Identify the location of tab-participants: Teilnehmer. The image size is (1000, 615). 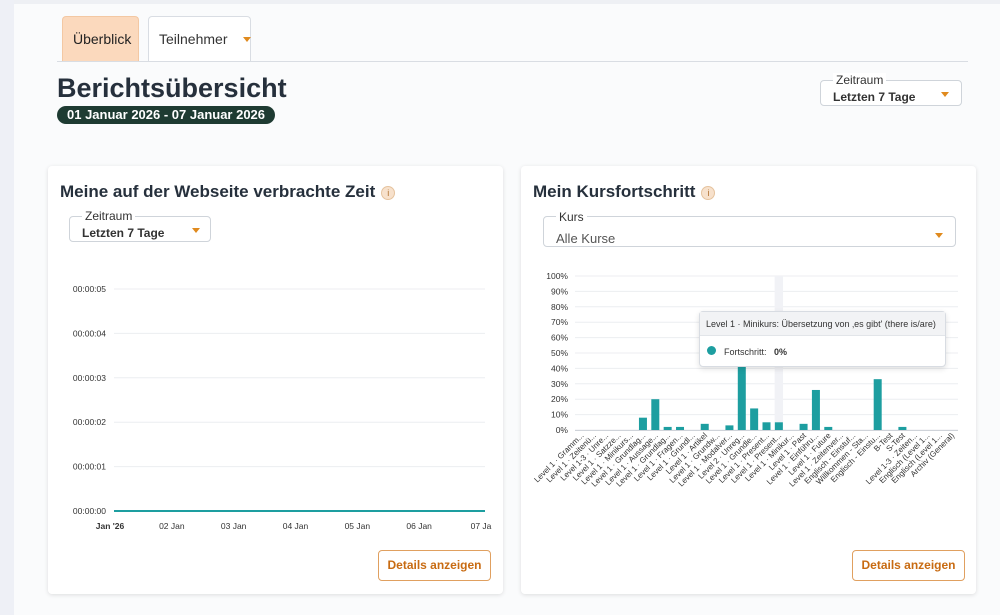
(200, 38).